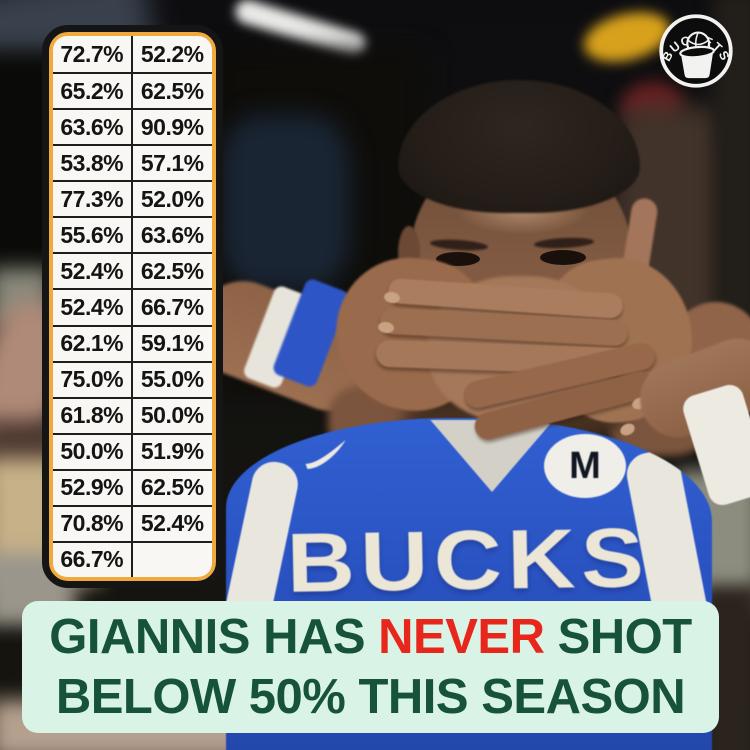 The height and width of the screenshot is (750, 750). Describe the element at coordinates (93, 486) in the screenshot. I see `table-cell: 52.9%` at that location.